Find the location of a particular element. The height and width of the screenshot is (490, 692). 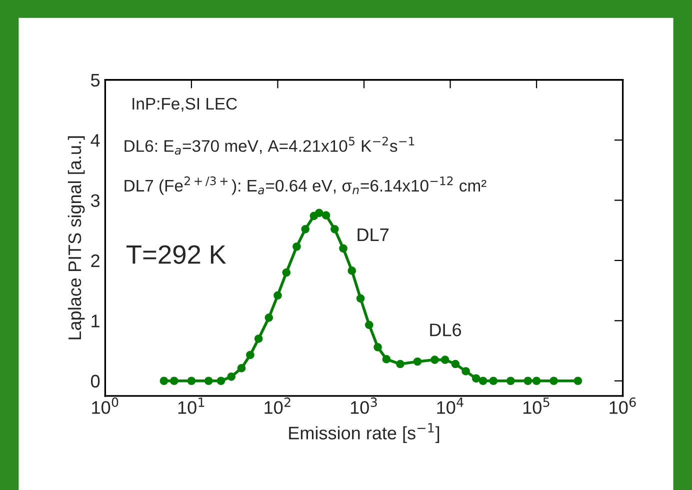

x-tick-label: 10$^{6}$ is located at coordinates (623, 405).